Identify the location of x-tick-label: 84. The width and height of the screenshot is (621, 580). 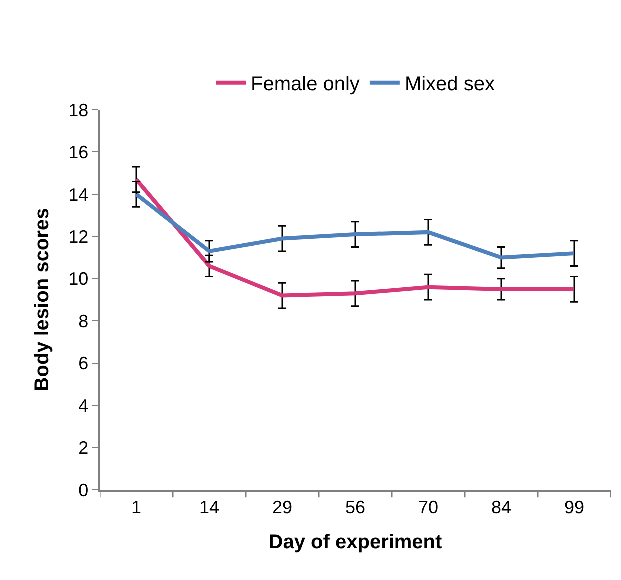
(501, 507).